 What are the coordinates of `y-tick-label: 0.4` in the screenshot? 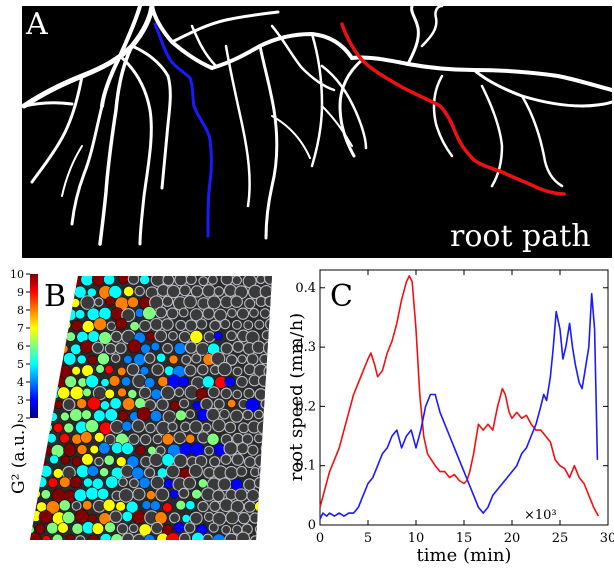 It's located at (305, 288).